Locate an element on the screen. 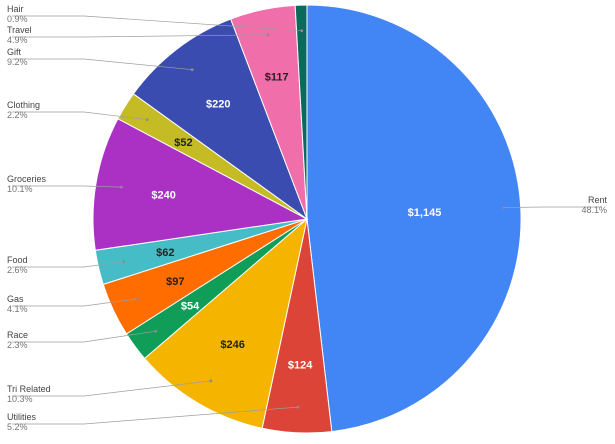  label-percent-gas: 4.1% is located at coordinates (17, 309).